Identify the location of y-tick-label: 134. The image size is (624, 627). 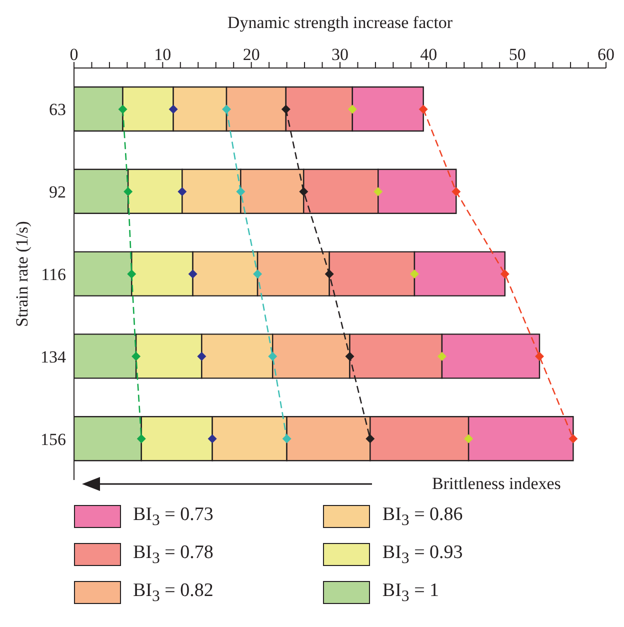
(53, 356).